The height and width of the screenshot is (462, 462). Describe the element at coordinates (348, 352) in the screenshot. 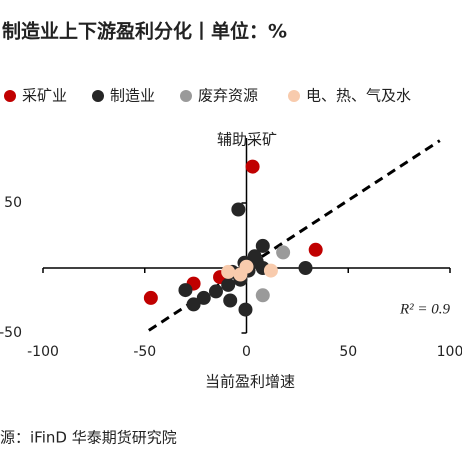

I see `x-tick-label: 50` at that location.